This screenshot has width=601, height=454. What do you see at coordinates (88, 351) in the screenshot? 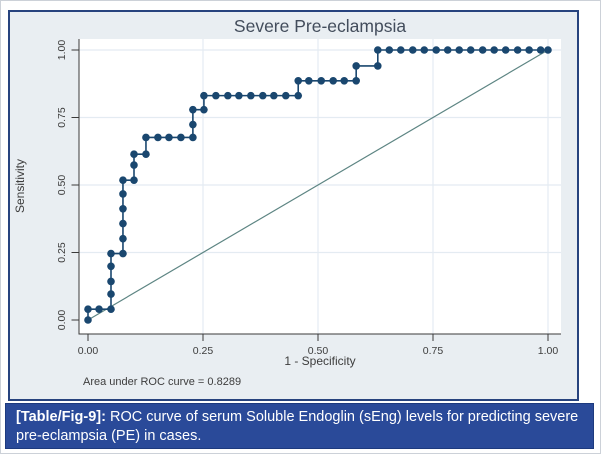
I see `x-tick-label: 0.00` at bounding box center [88, 351].